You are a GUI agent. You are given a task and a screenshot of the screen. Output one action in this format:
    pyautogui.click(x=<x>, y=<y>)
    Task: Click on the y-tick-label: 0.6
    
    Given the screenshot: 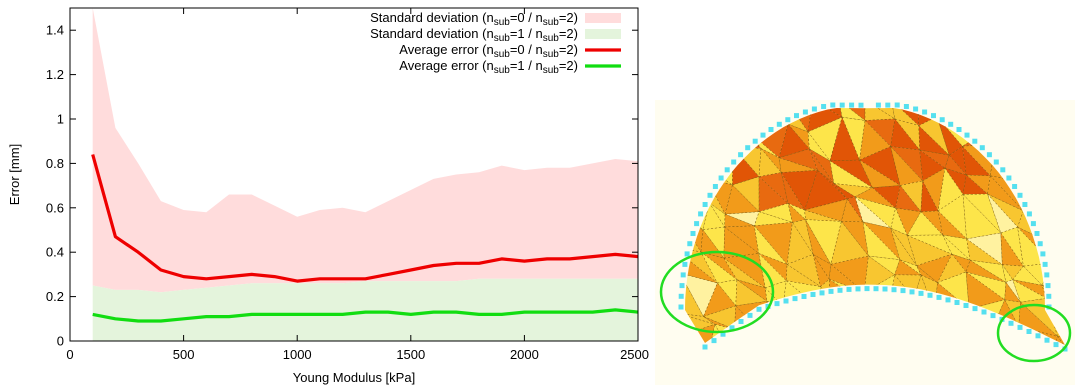 What is the action you would take?
    pyautogui.click(x=55, y=207)
    